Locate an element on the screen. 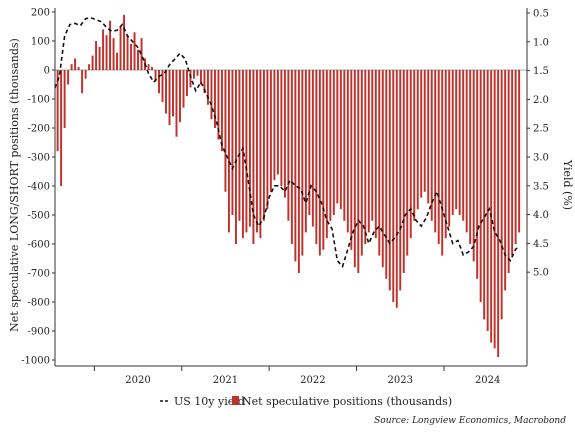 This screenshot has width=575, height=434. left-tick-label: -200 is located at coordinates (39, 129).